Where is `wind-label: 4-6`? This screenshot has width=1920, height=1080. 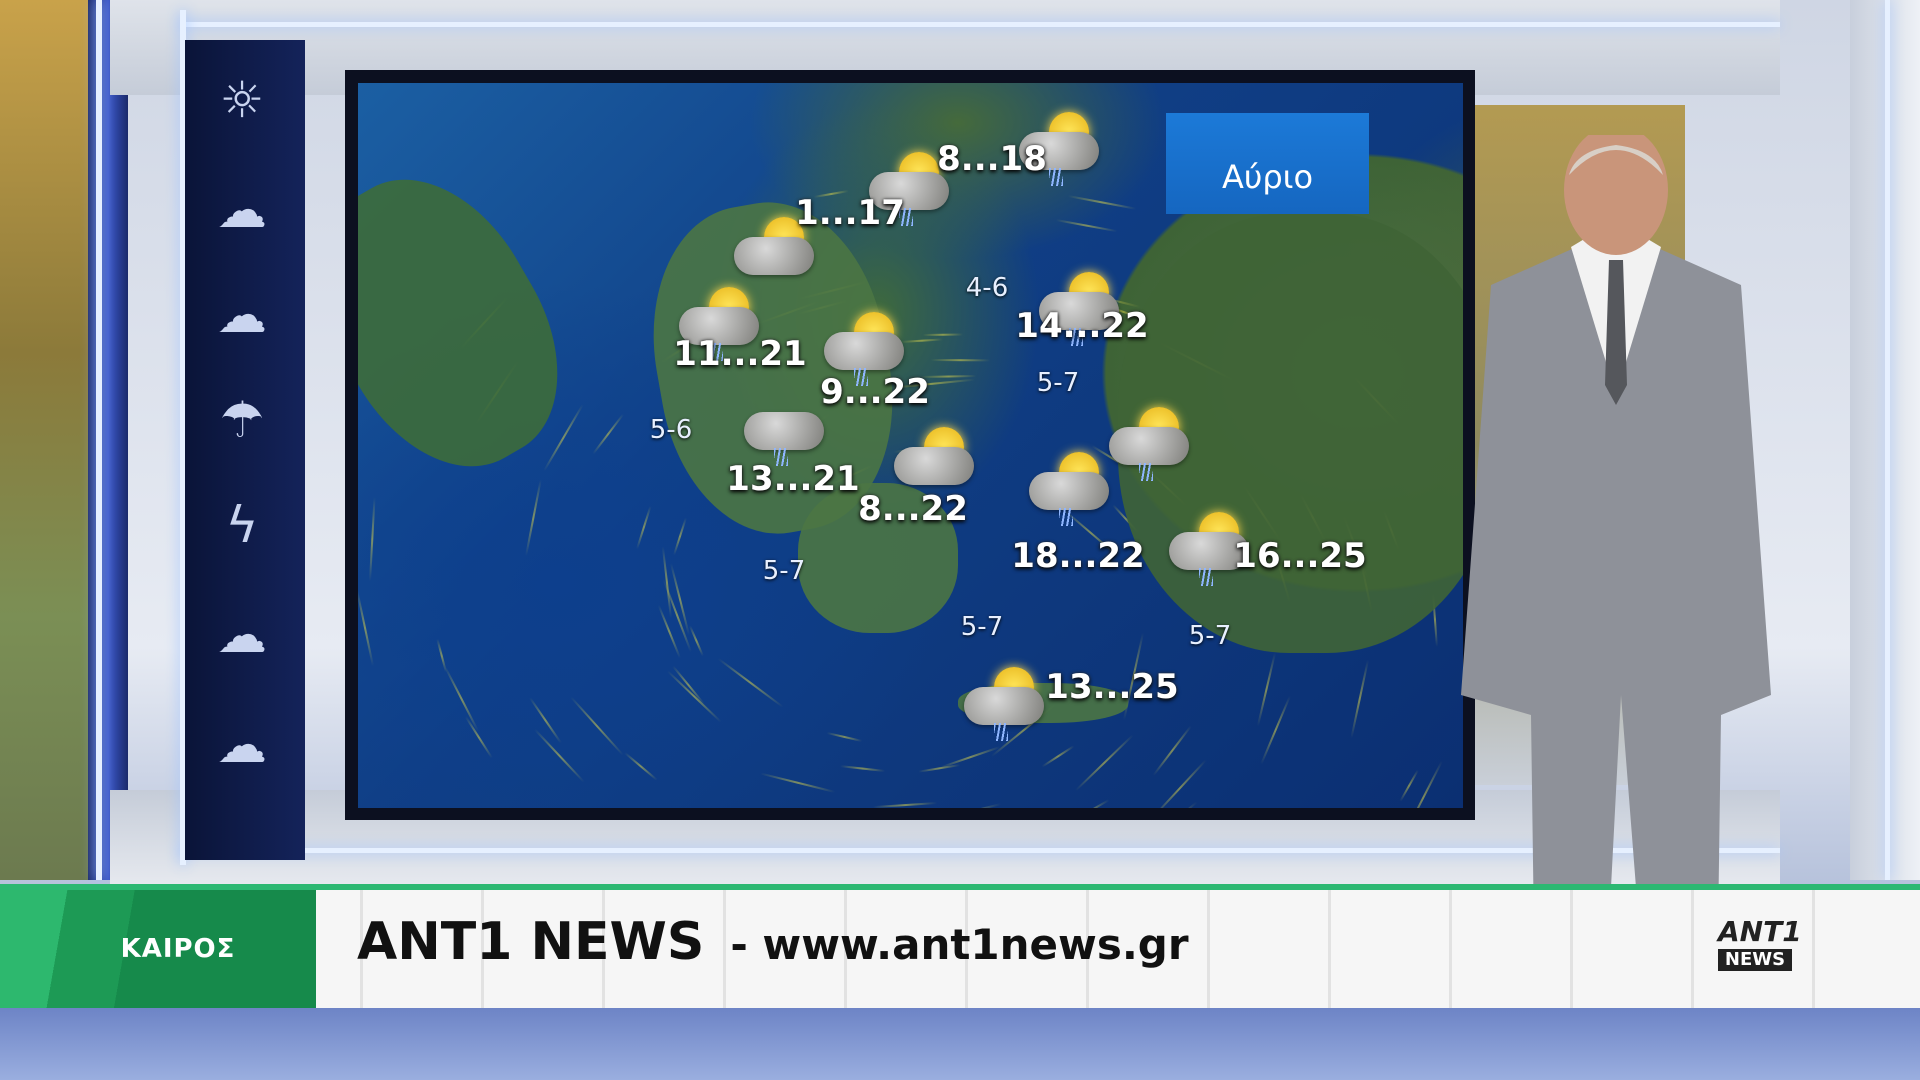 wind-label: 4-6 is located at coordinates (987, 288).